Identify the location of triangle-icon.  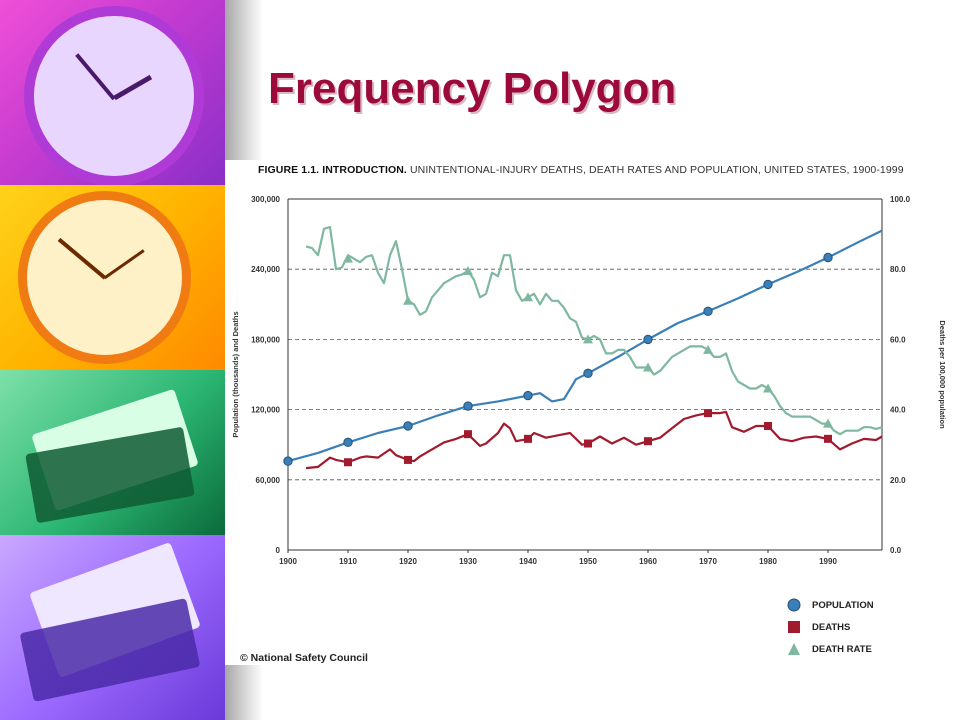
(794, 649).